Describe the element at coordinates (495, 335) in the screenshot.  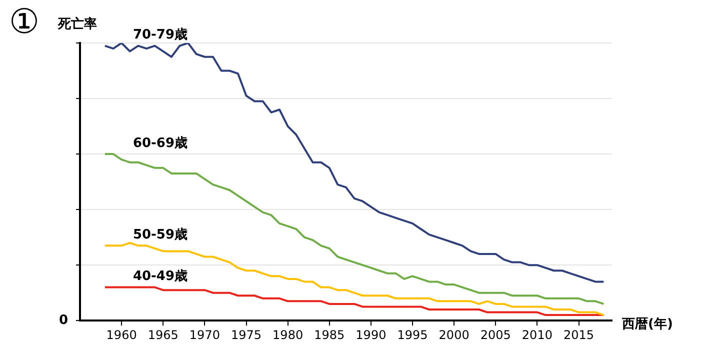
I see `x-tick-label: 2005` at that location.